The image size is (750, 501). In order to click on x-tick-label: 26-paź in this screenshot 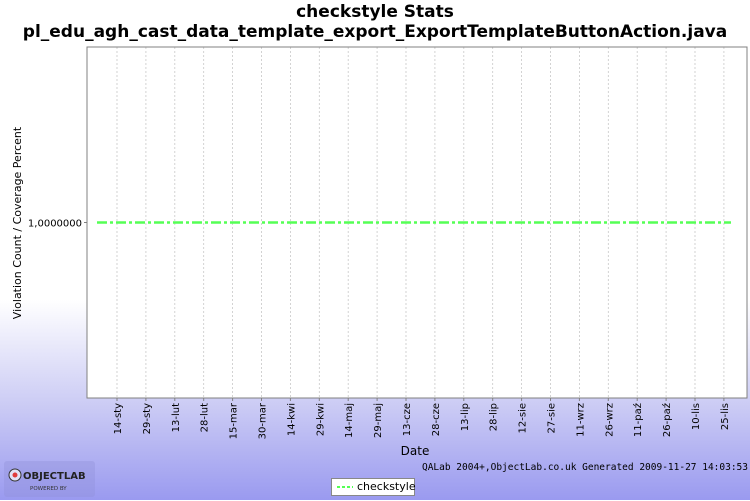, I will do `click(667, 420)`.